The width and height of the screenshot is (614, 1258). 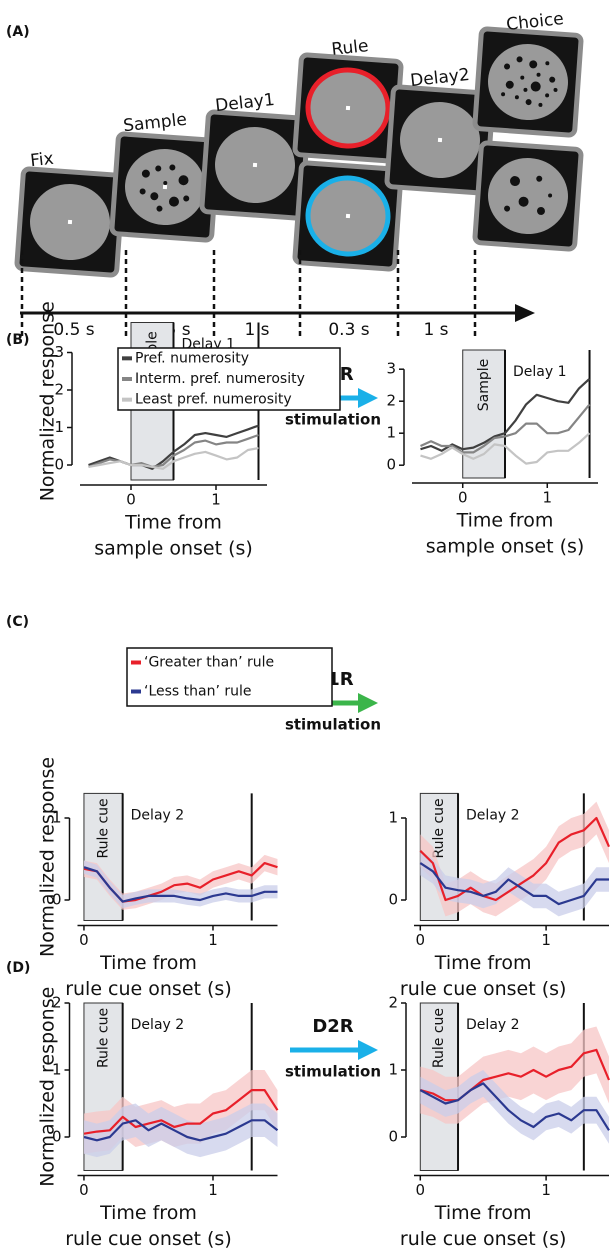 I want to click on period-label: Delay 1, so click(x=540, y=372).